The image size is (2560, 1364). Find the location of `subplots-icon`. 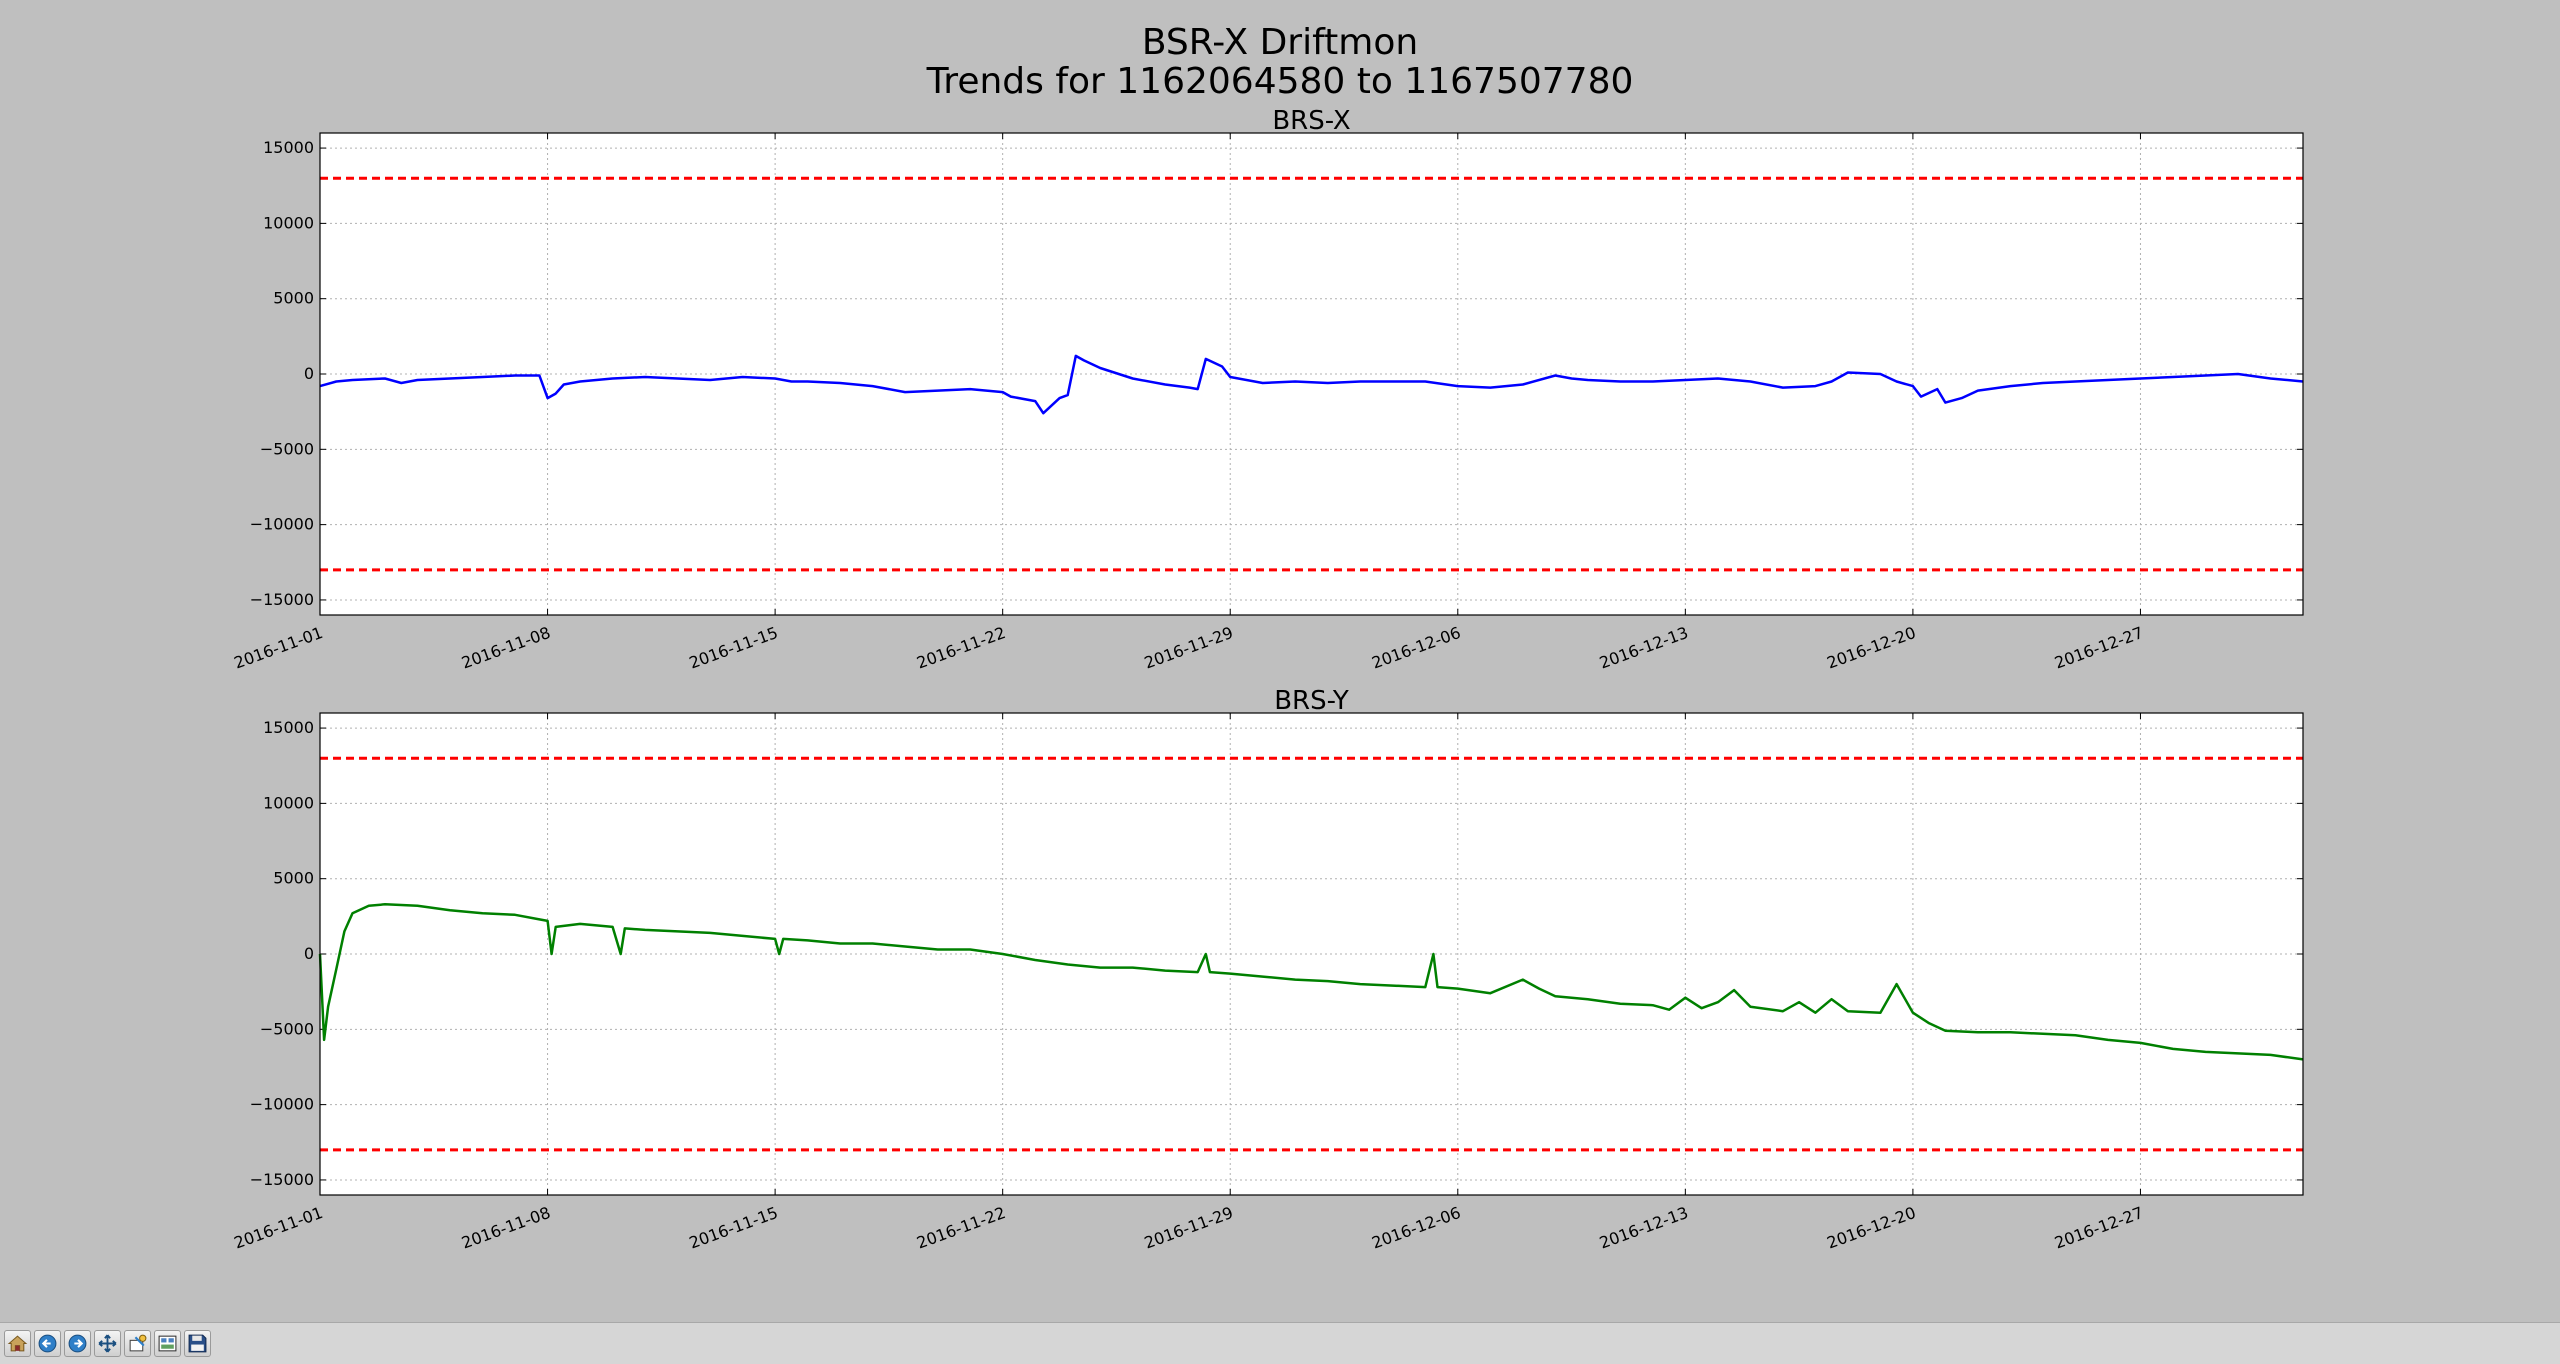

subplots-icon is located at coordinates (167, 1343).